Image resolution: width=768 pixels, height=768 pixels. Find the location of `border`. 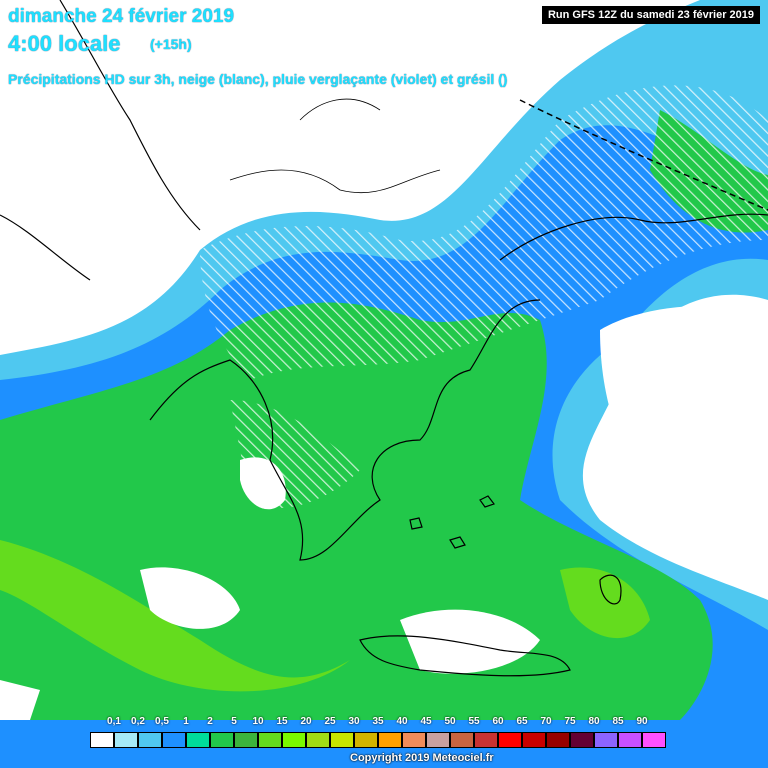

border is located at coordinates (335, 146).